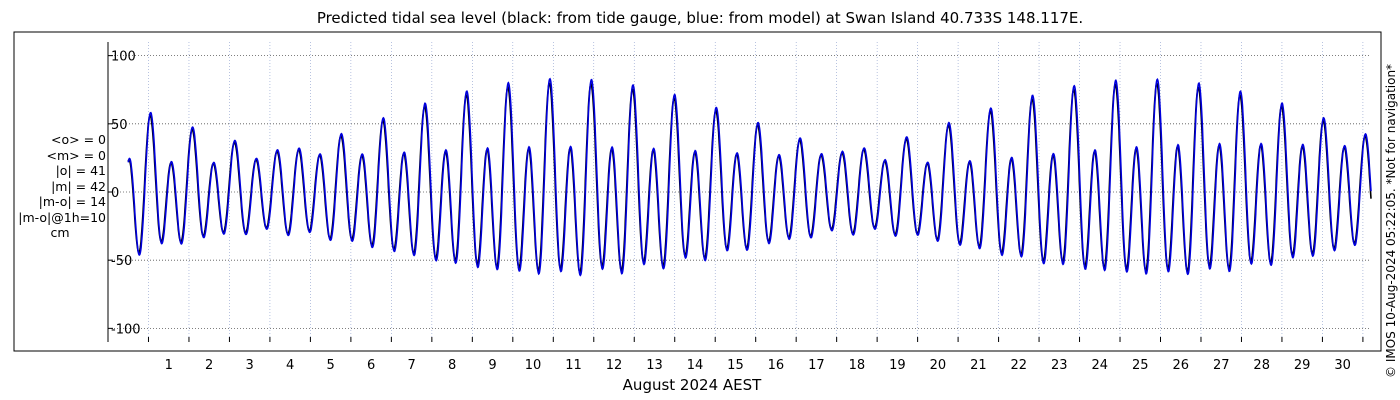 The width and height of the screenshot is (1400, 400). What do you see at coordinates (371, 365) in the screenshot?
I see `x-tick-label: 6` at bounding box center [371, 365].